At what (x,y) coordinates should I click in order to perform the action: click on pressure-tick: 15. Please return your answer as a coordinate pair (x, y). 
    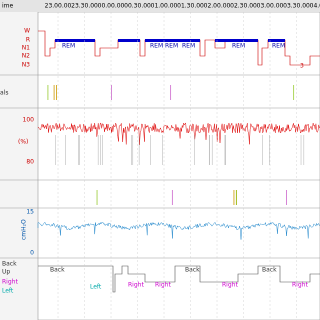
    Looking at the image, I should click on (30, 212).